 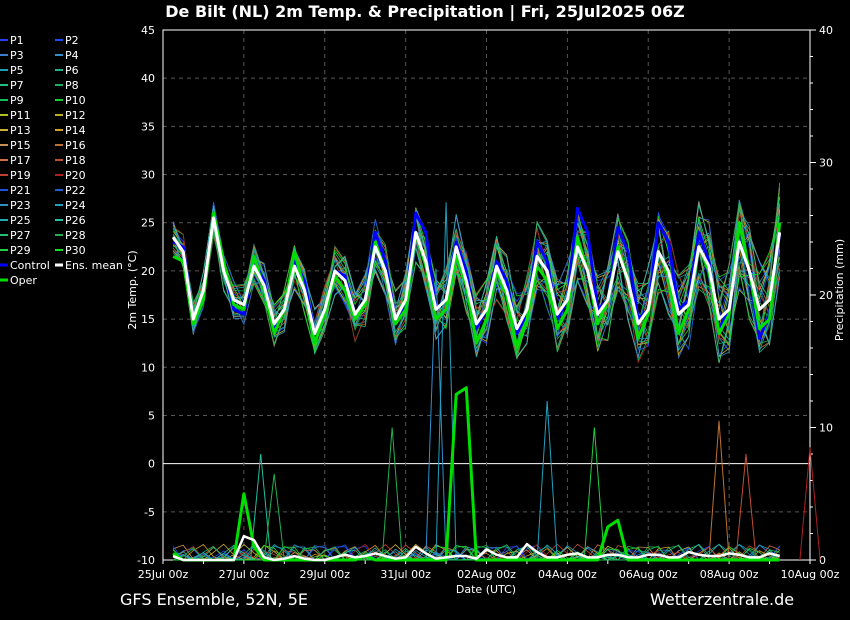 What do you see at coordinates (20, 250) in the screenshot?
I see `legend-label: P29` at bounding box center [20, 250].